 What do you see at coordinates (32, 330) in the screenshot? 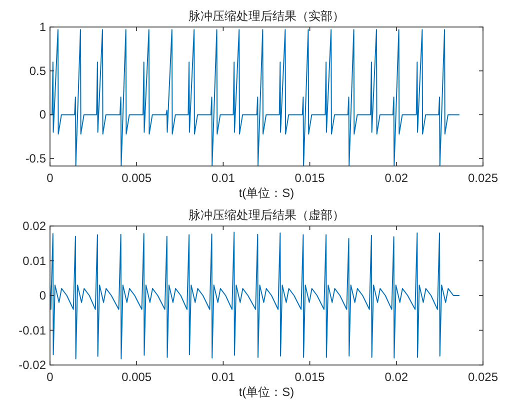
I see `y-tick-label: -0.01` at bounding box center [32, 330].